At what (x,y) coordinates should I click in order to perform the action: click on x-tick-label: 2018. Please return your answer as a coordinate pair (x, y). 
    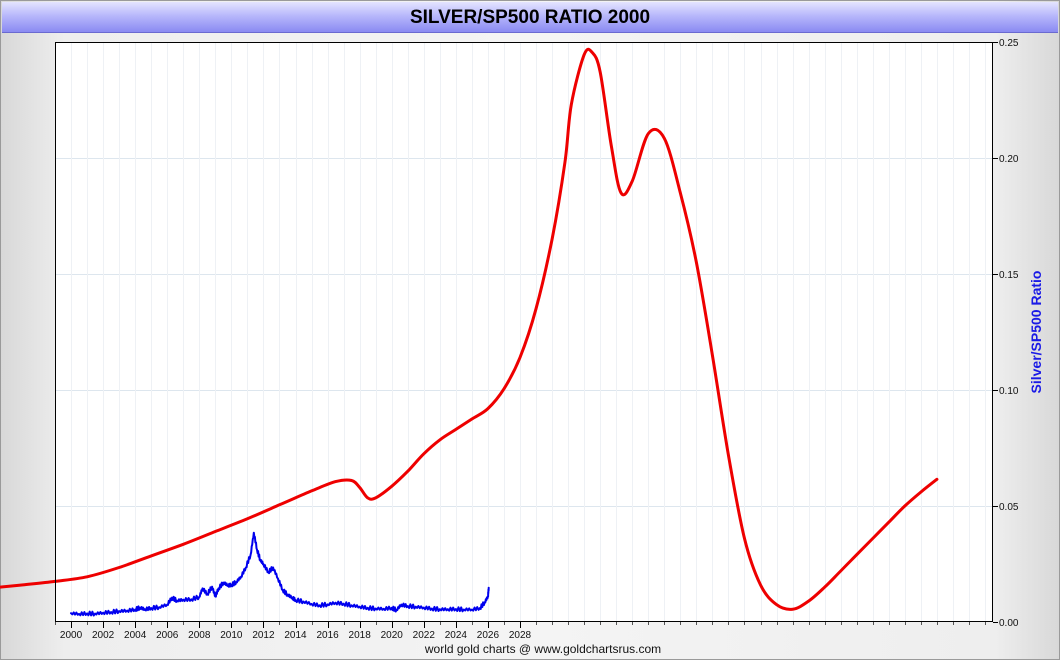
    Looking at the image, I should click on (360, 635).